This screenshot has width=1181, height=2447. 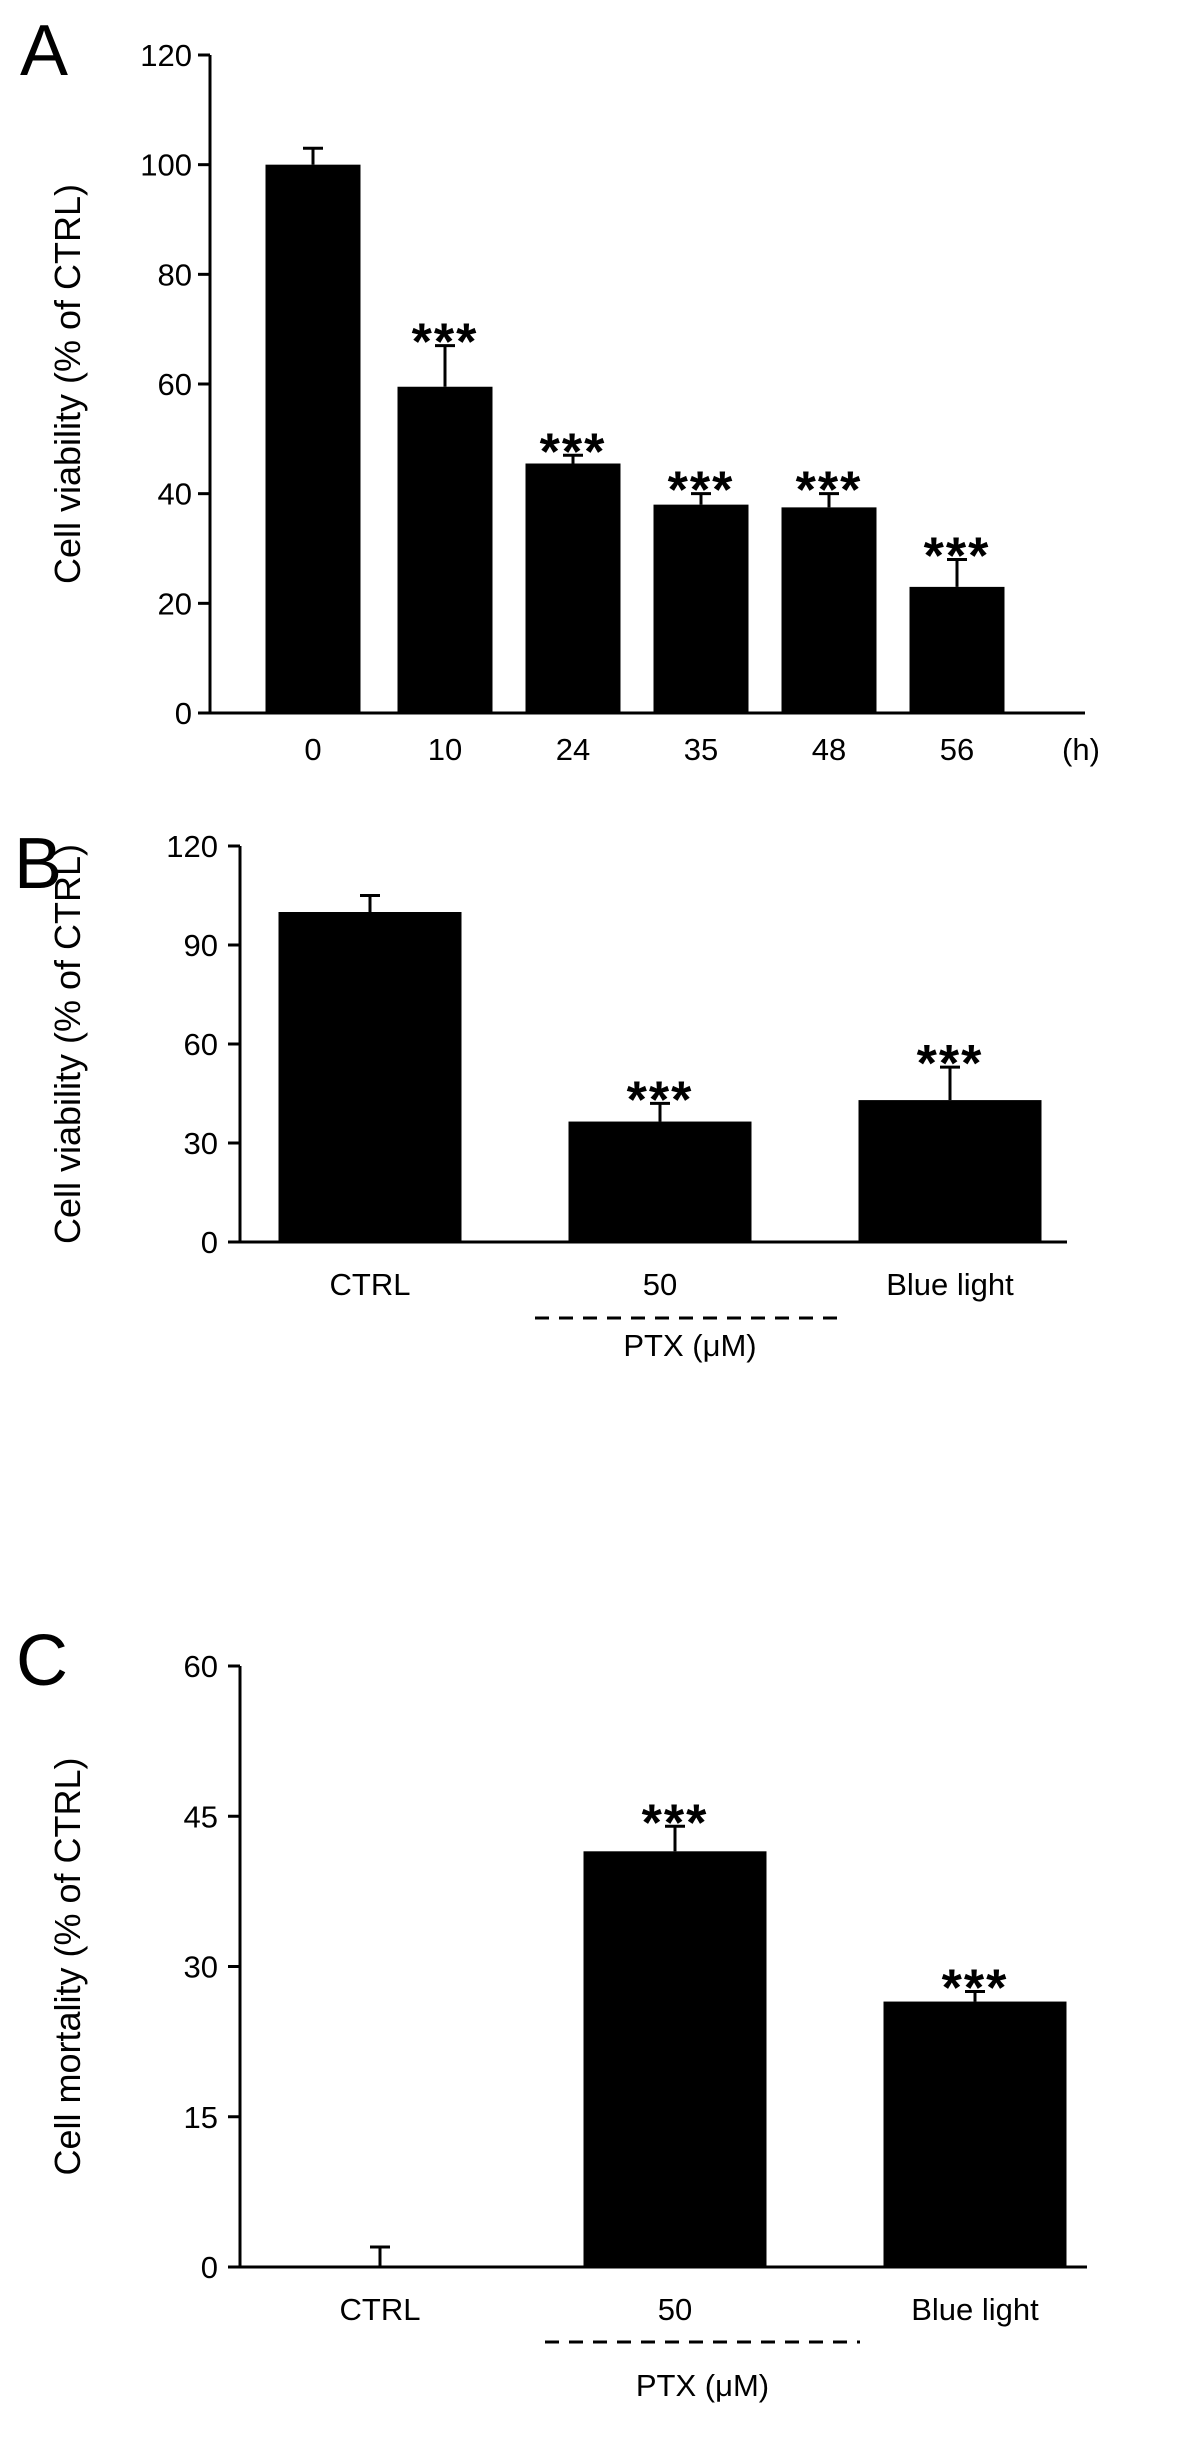 What do you see at coordinates (175, 603) in the screenshot?
I see `y-tick-label: 20` at bounding box center [175, 603].